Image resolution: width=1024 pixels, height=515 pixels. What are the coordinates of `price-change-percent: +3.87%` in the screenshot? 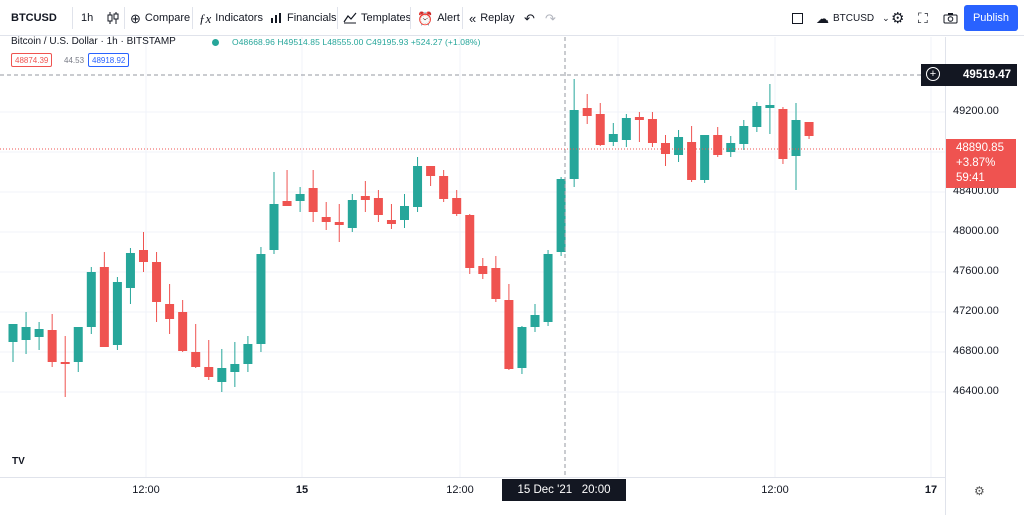 It's located at (976, 163).